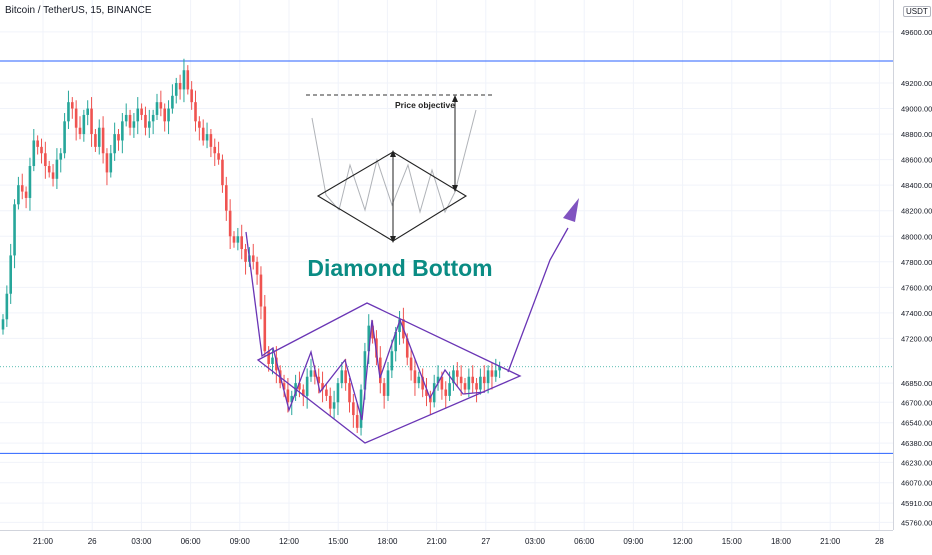 This screenshot has width=932, height=555. What do you see at coordinates (917, 11) in the screenshot?
I see `currency-badge: USDT` at bounding box center [917, 11].